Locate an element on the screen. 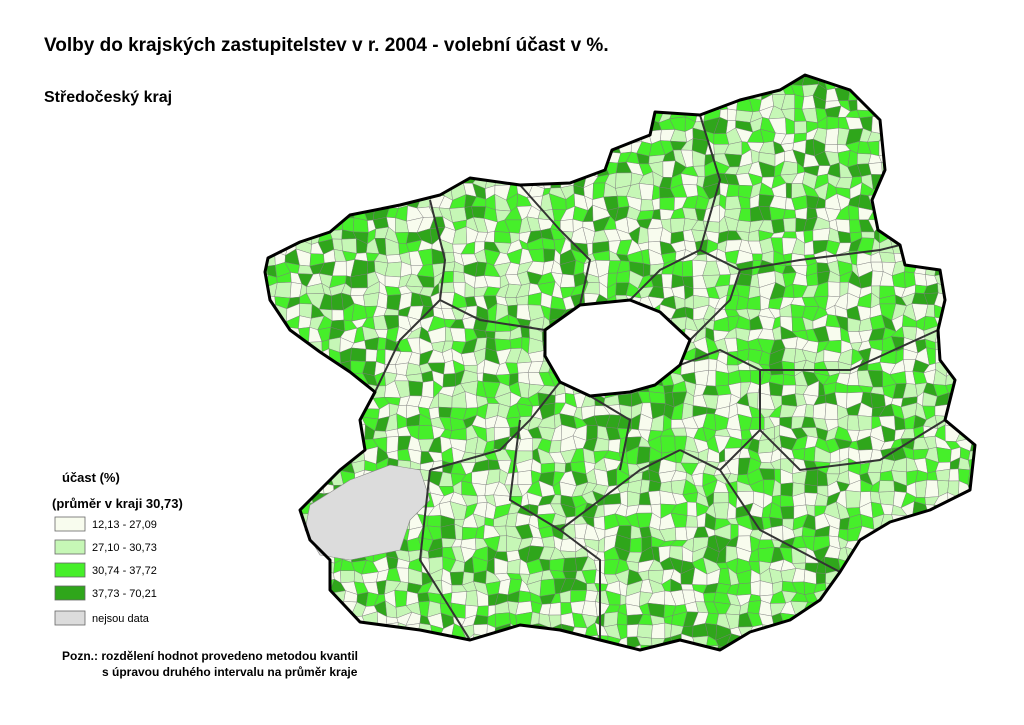  legend-label: 30,74 - 37,72 is located at coordinates (124, 571).